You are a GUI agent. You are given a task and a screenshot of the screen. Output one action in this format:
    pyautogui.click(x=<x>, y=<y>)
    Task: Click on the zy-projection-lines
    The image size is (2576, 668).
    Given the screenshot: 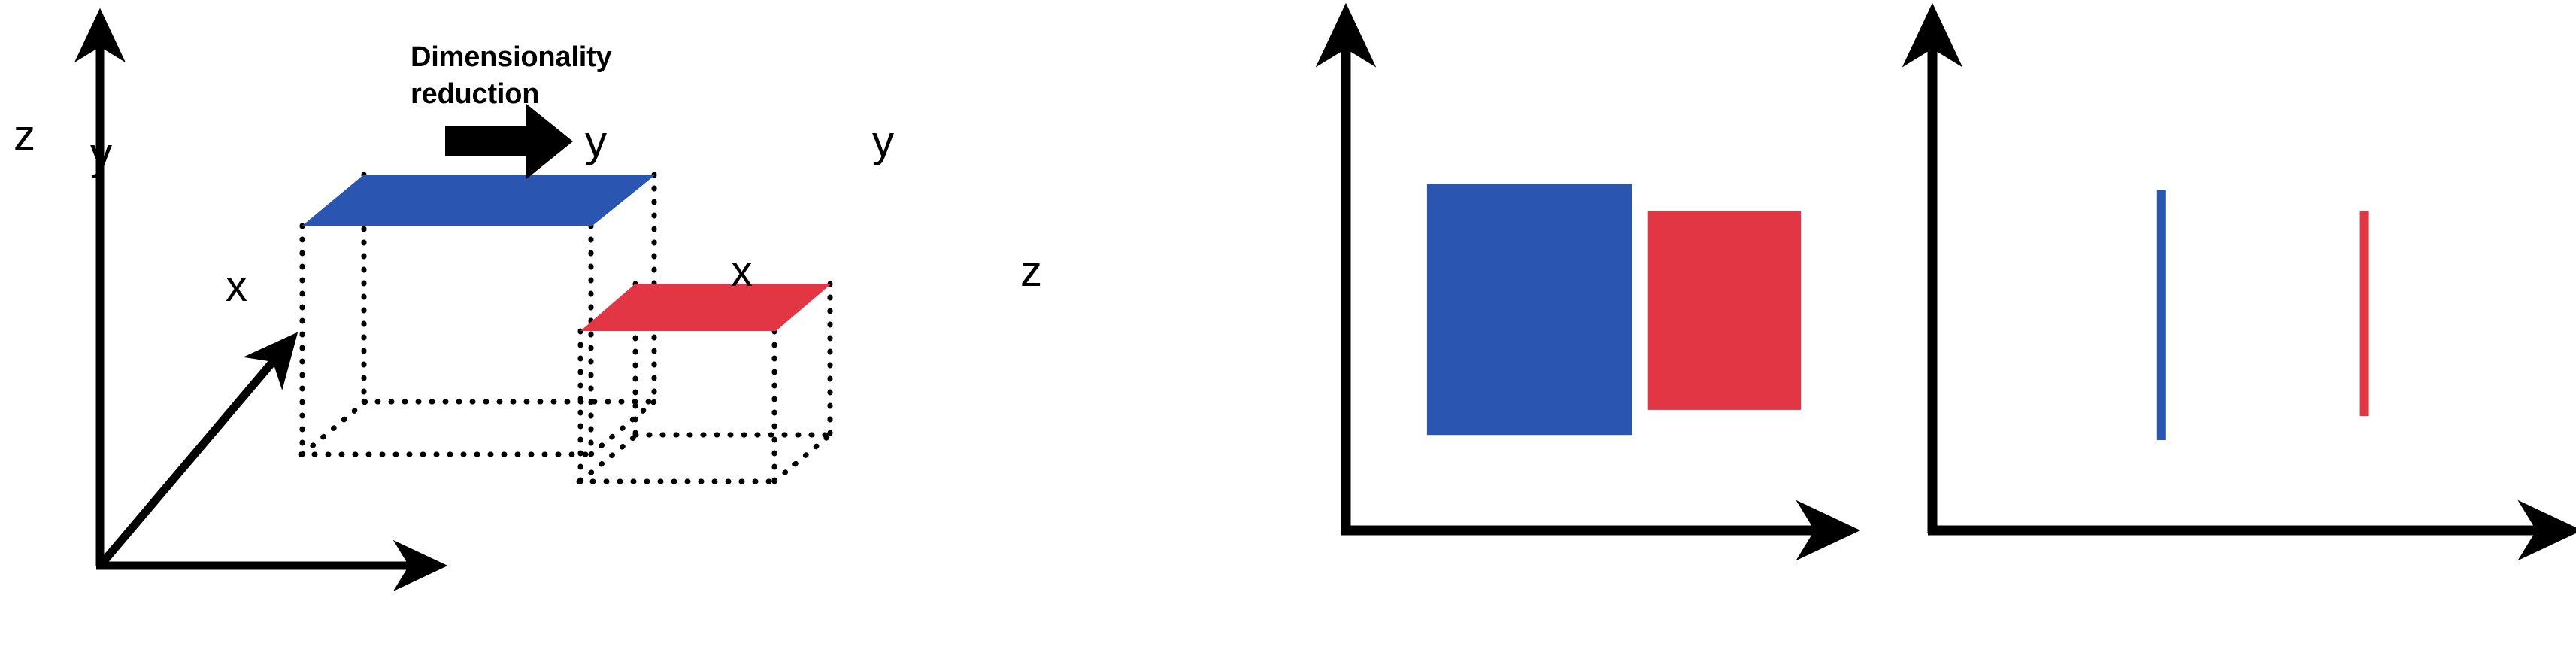 What is the action you would take?
    pyautogui.click(x=2262, y=315)
    